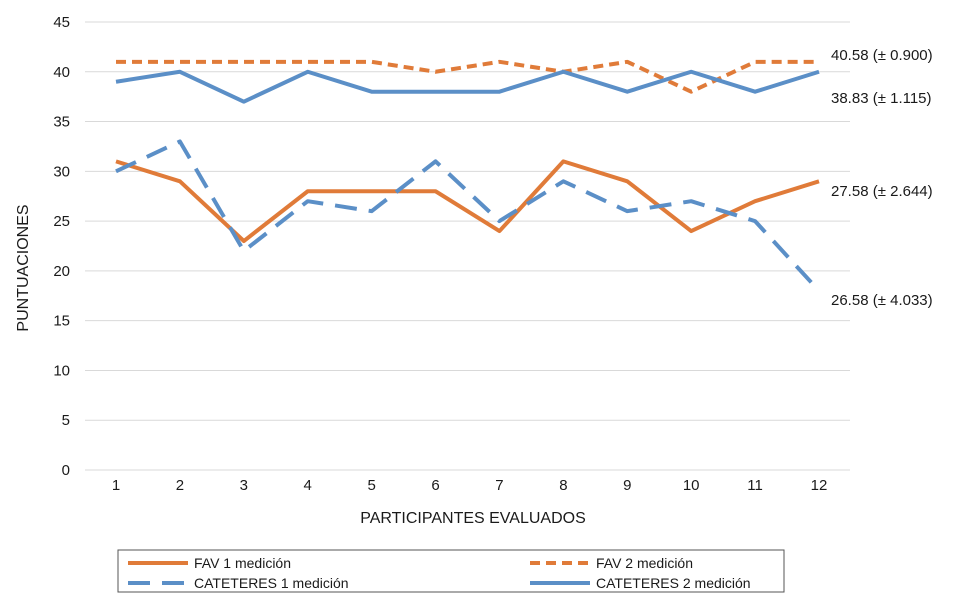  I want to click on end-label-series-3: 38.83 (± 1.115), so click(881, 98).